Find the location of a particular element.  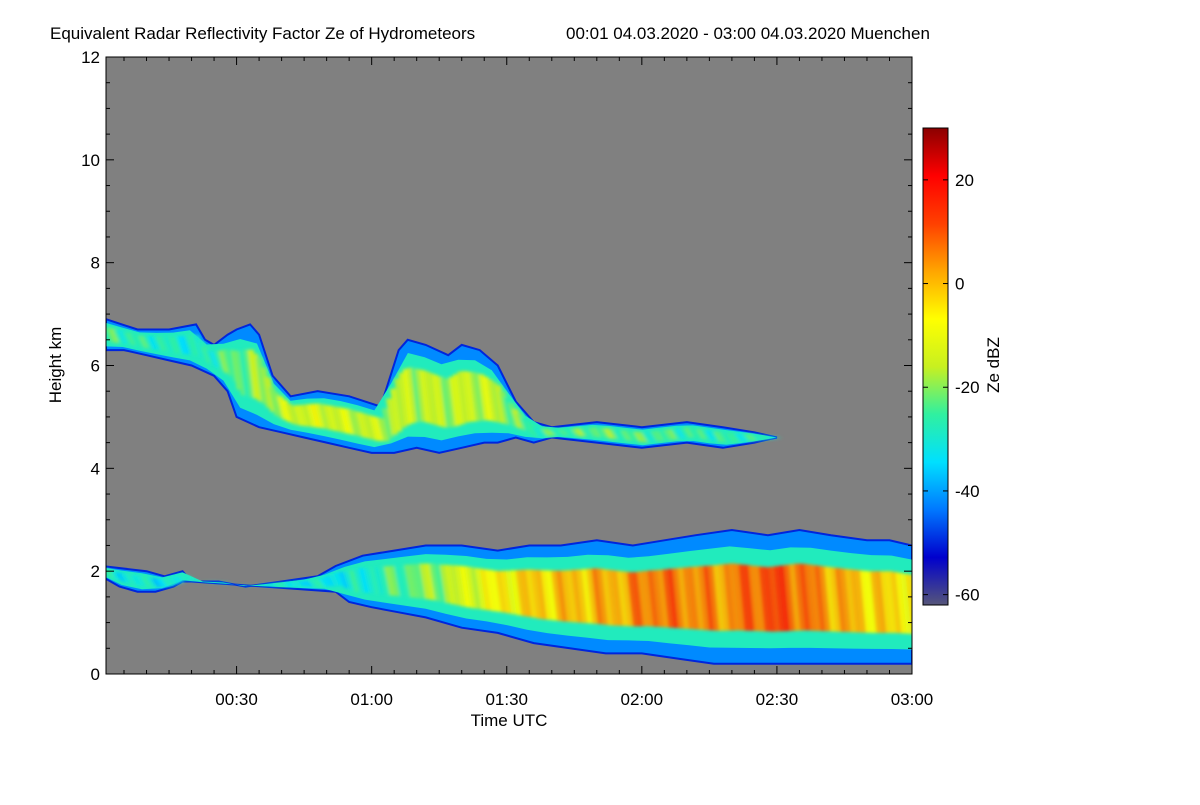

y-tick-label: 10 is located at coordinates (90, 160).